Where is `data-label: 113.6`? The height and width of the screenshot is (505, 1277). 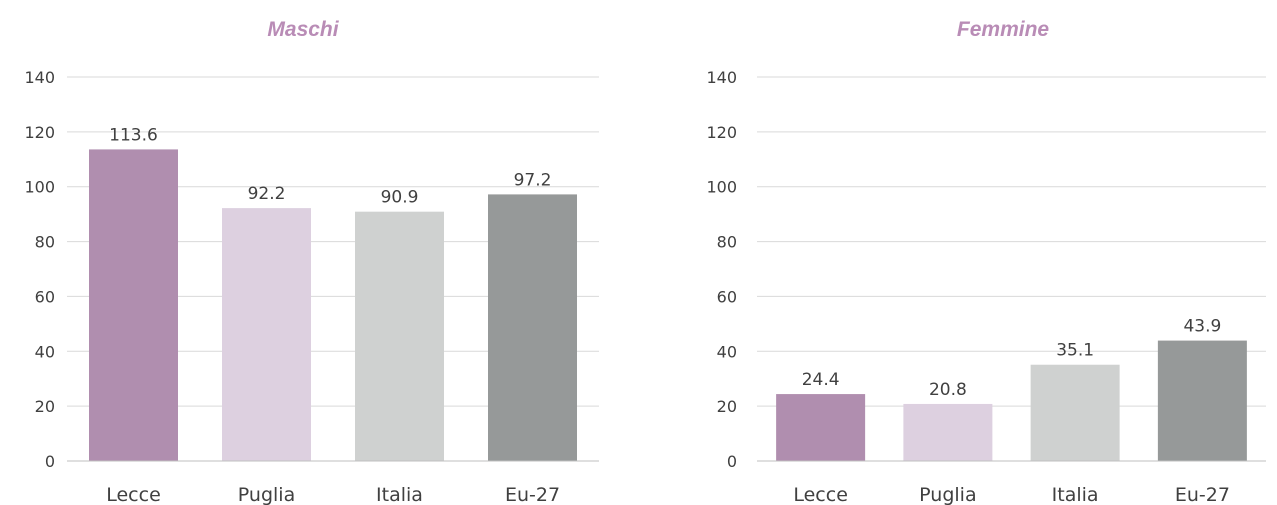
data-label: 113.6 is located at coordinates (133, 135).